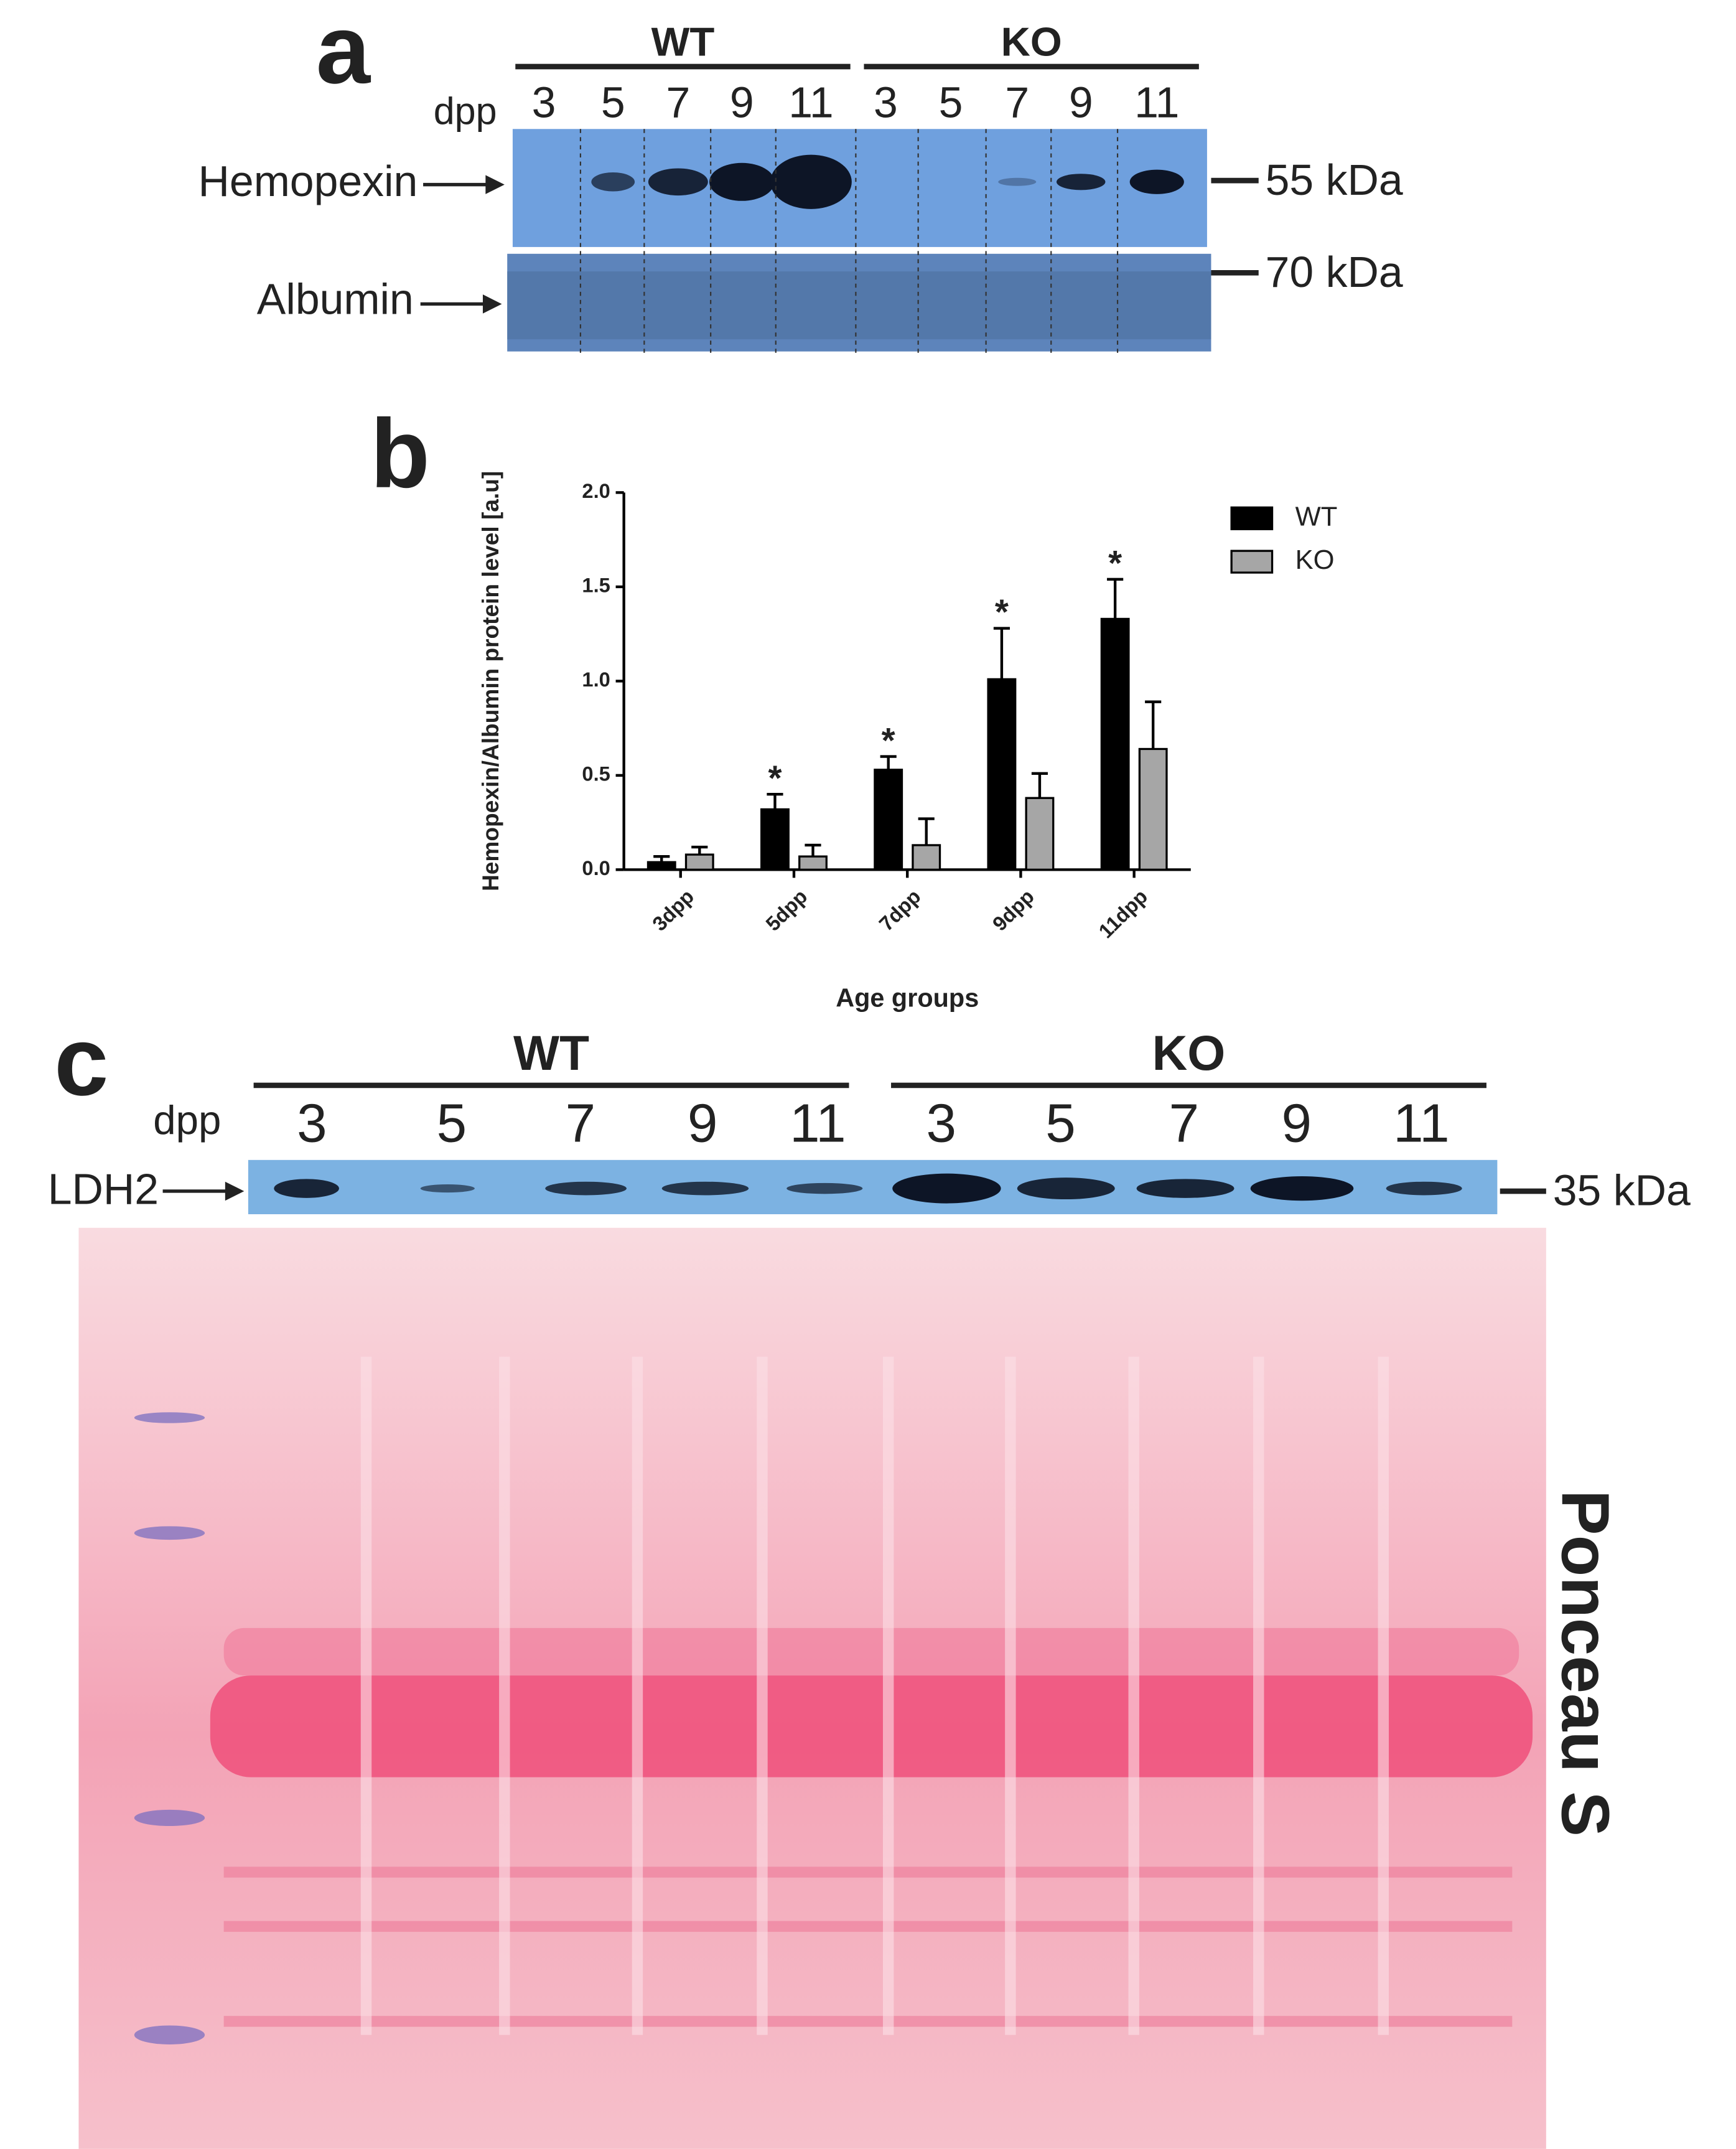 The width and height of the screenshot is (1736, 2149). What do you see at coordinates (871, 1726) in the screenshot?
I see `main-band` at bounding box center [871, 1726].